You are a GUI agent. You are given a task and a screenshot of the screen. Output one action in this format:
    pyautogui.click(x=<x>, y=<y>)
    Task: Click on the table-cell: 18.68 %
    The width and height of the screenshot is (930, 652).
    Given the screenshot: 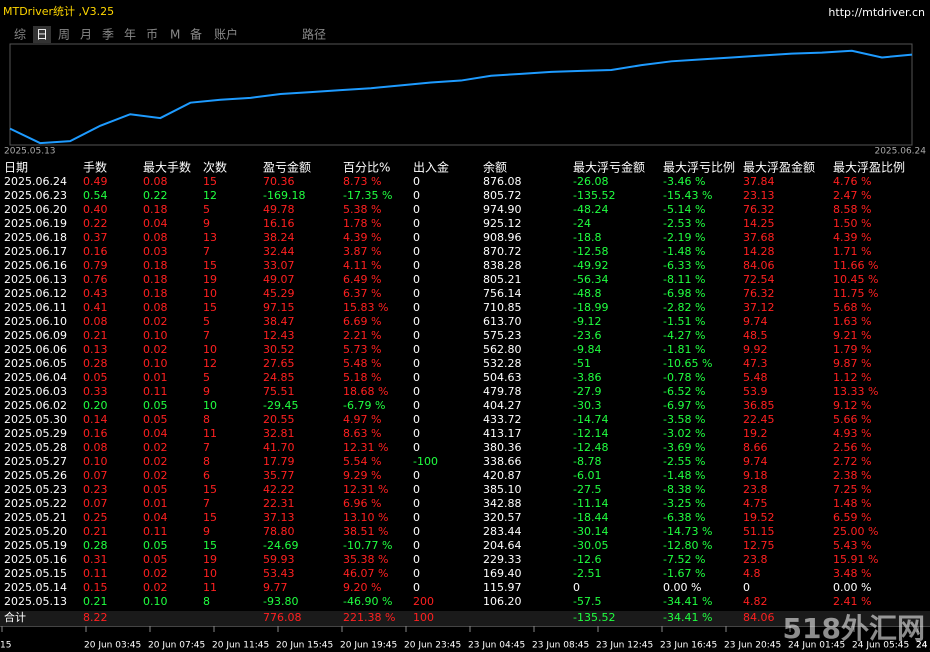 What is the action you would take?
    pyautogui.click(x=365, y=391)
    